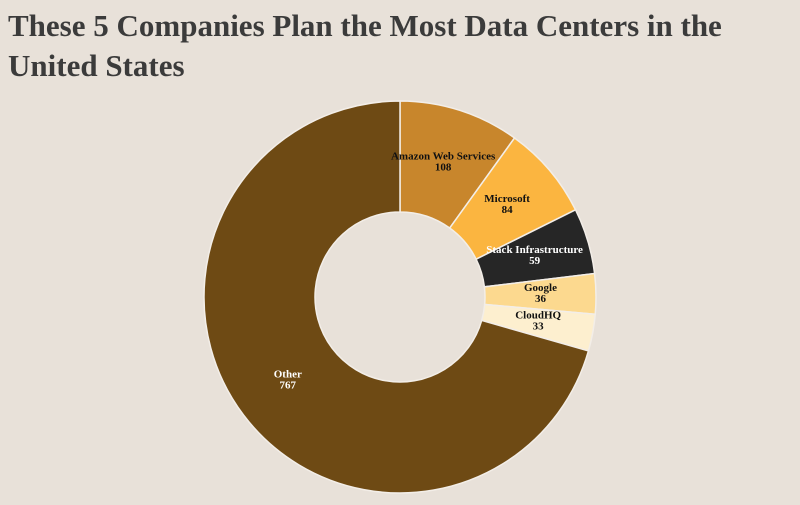 The width and height of the screenshot is (800, 505). What do you see at coordinates (508, 210) in the screenshot?
I see `slice-value: 84` at bounding box center [508, 210].